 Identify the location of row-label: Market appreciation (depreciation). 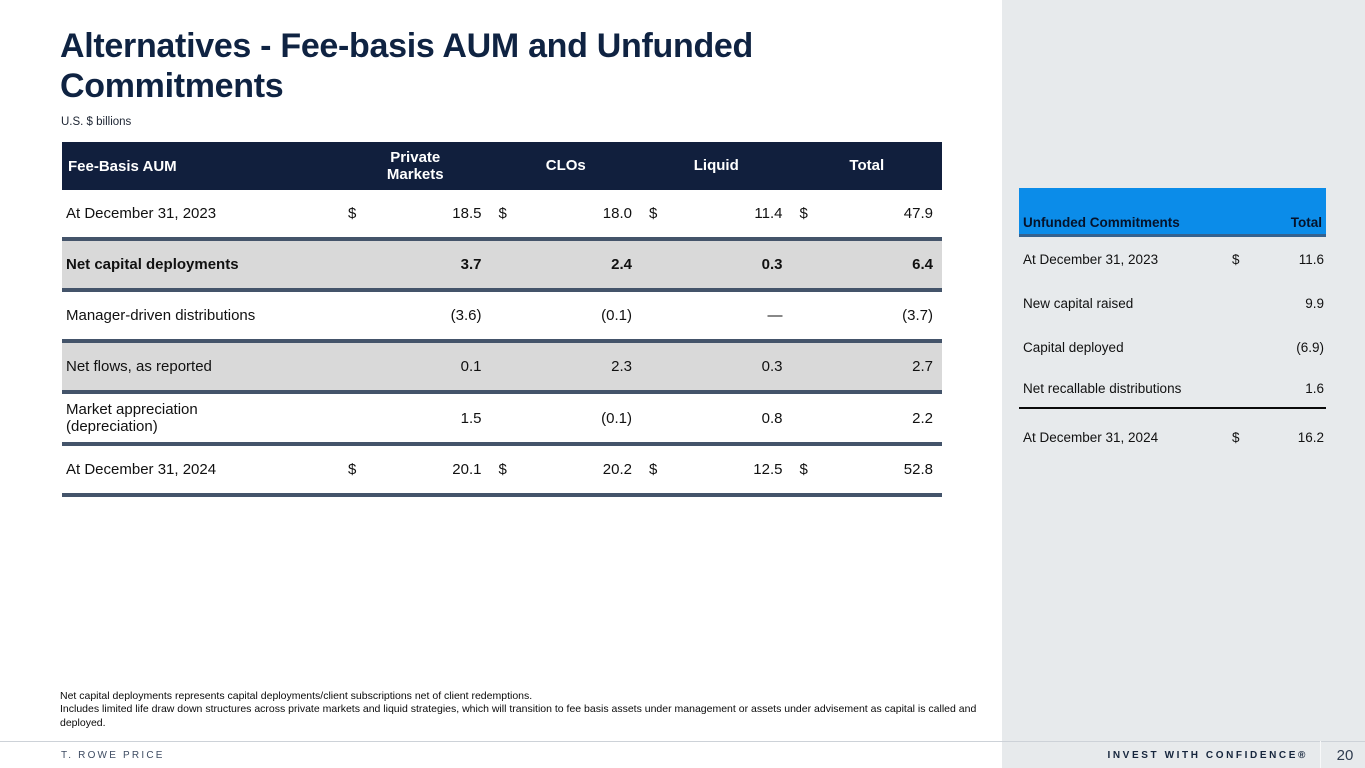
(132, 417).